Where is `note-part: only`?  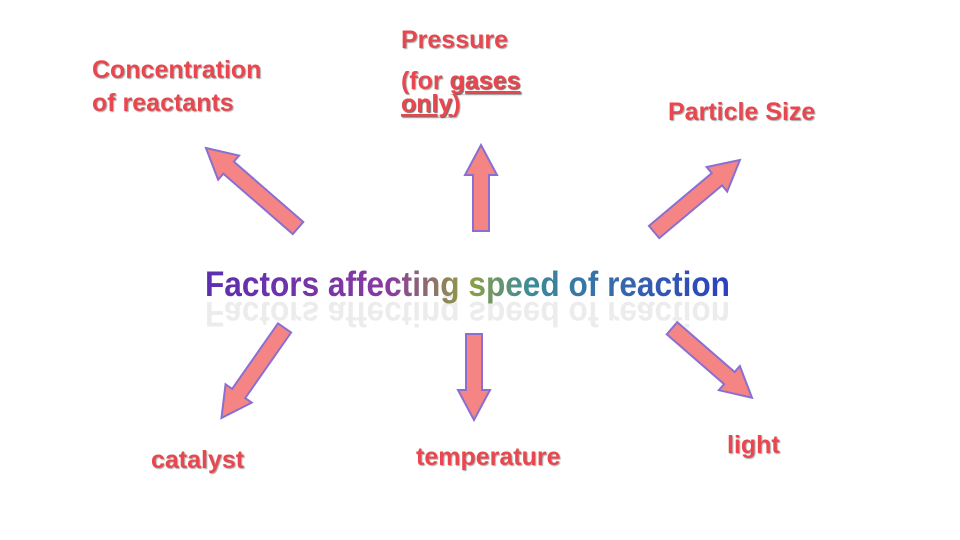
note-part: only is located at coordinates (426, 104).